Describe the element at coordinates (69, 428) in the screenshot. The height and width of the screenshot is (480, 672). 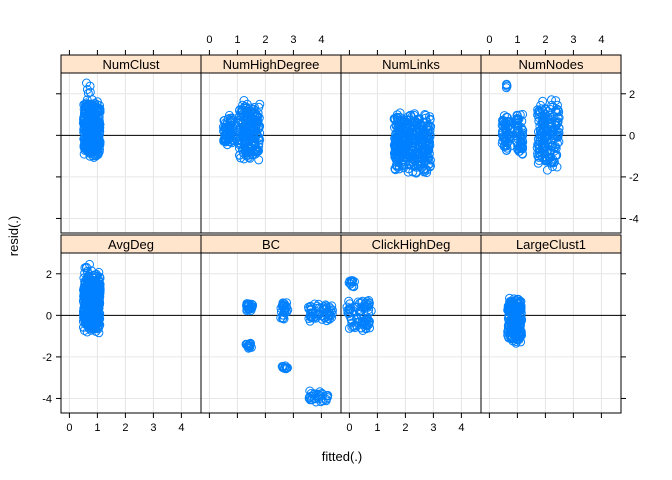
I see `x-tick-label: 0` at that location.